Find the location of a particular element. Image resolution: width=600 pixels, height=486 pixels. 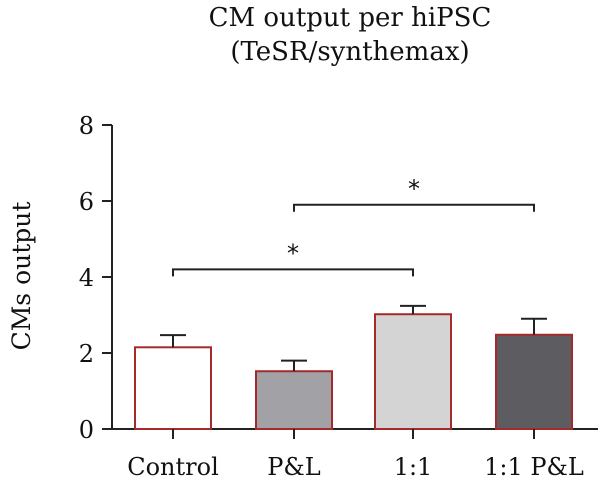

x-tick-label: P&L is located at coordinates (294, 467).